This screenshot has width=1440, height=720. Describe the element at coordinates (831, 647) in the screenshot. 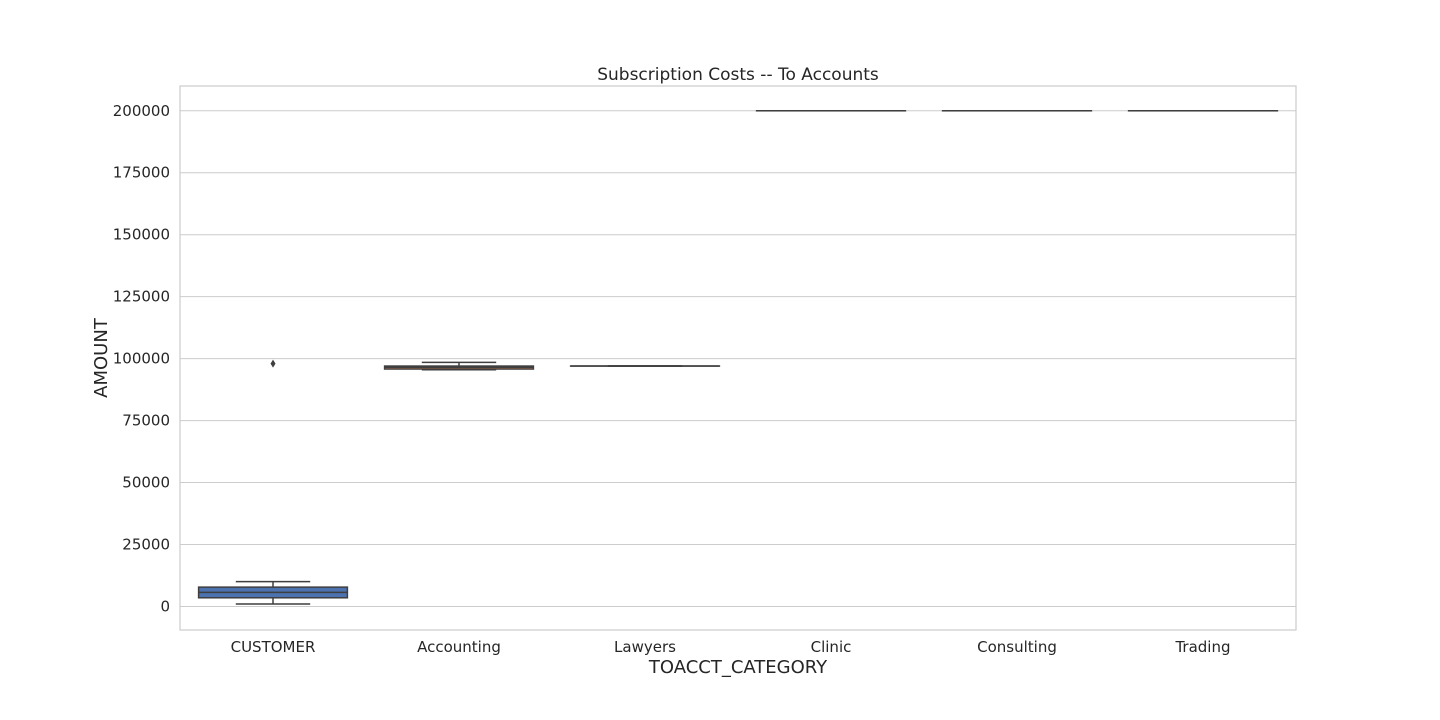

I see `x-tick-label: Clinic` at that location.